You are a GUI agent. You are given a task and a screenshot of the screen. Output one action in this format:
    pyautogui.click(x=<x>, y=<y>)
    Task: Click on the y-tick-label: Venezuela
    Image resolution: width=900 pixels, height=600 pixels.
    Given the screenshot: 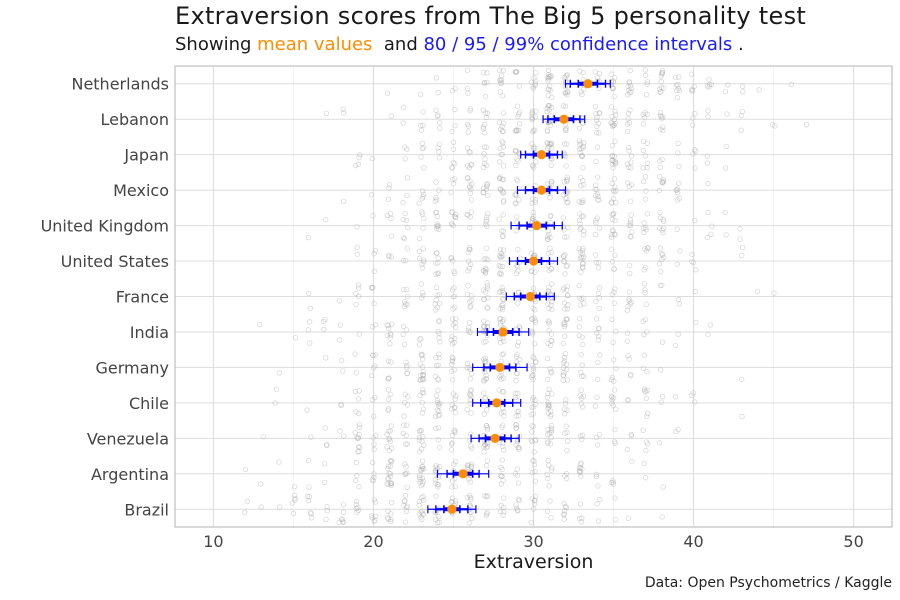 What is the action you would take?
    pyautogui.click(x=128, y=438)
    